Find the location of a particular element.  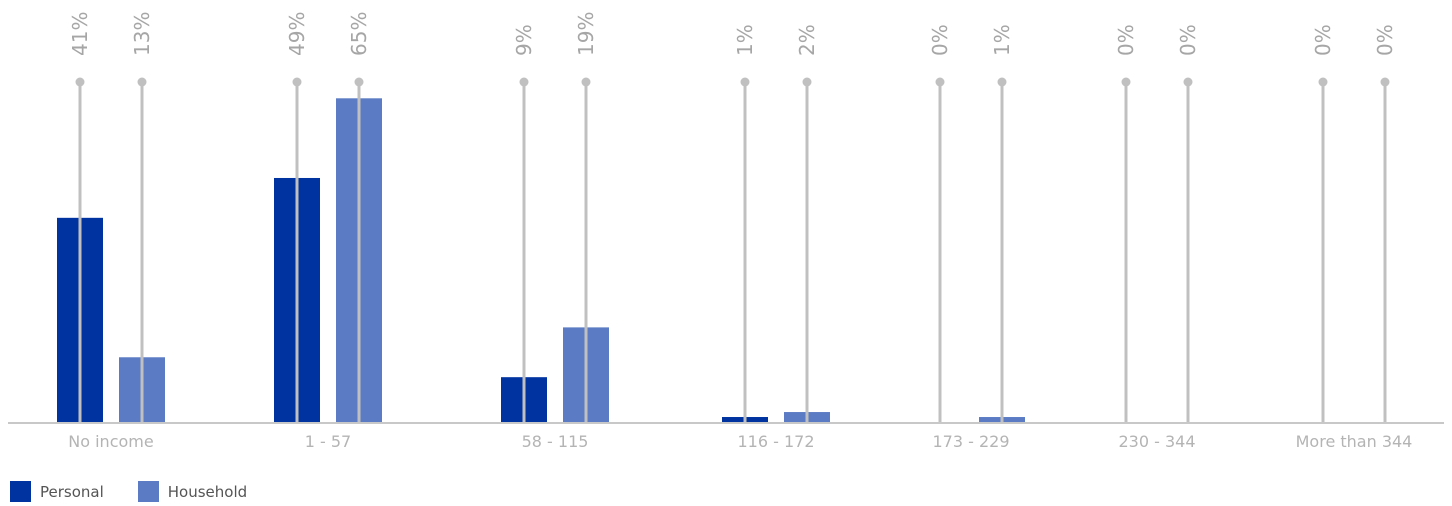

x-tick-label-6: 230 - 344 is located at coordinates (1156, 441).